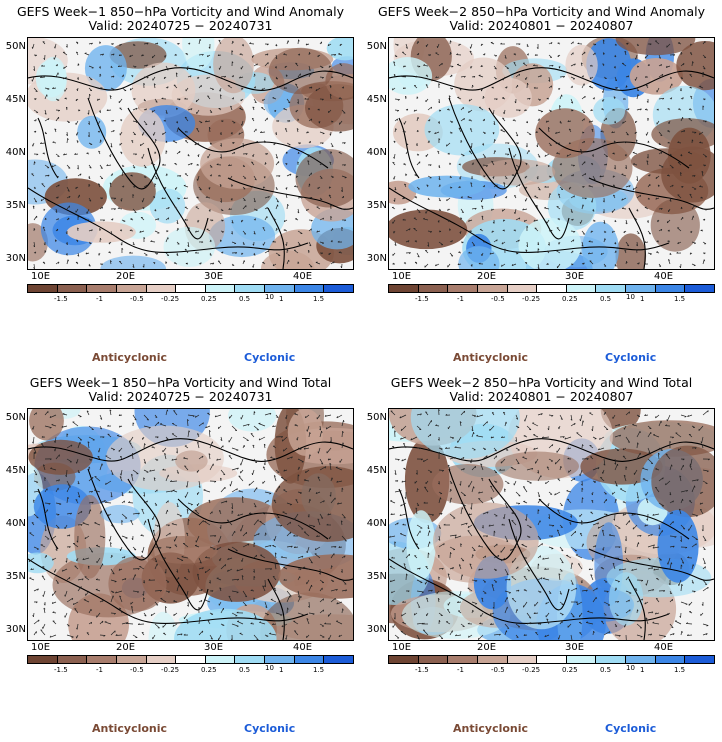 Image resolution: width=722 pixels, height=742 pixels. Describe the element at coordinates (99, 299) in the screenshot. I see `colorbar-label: -1` at that location.